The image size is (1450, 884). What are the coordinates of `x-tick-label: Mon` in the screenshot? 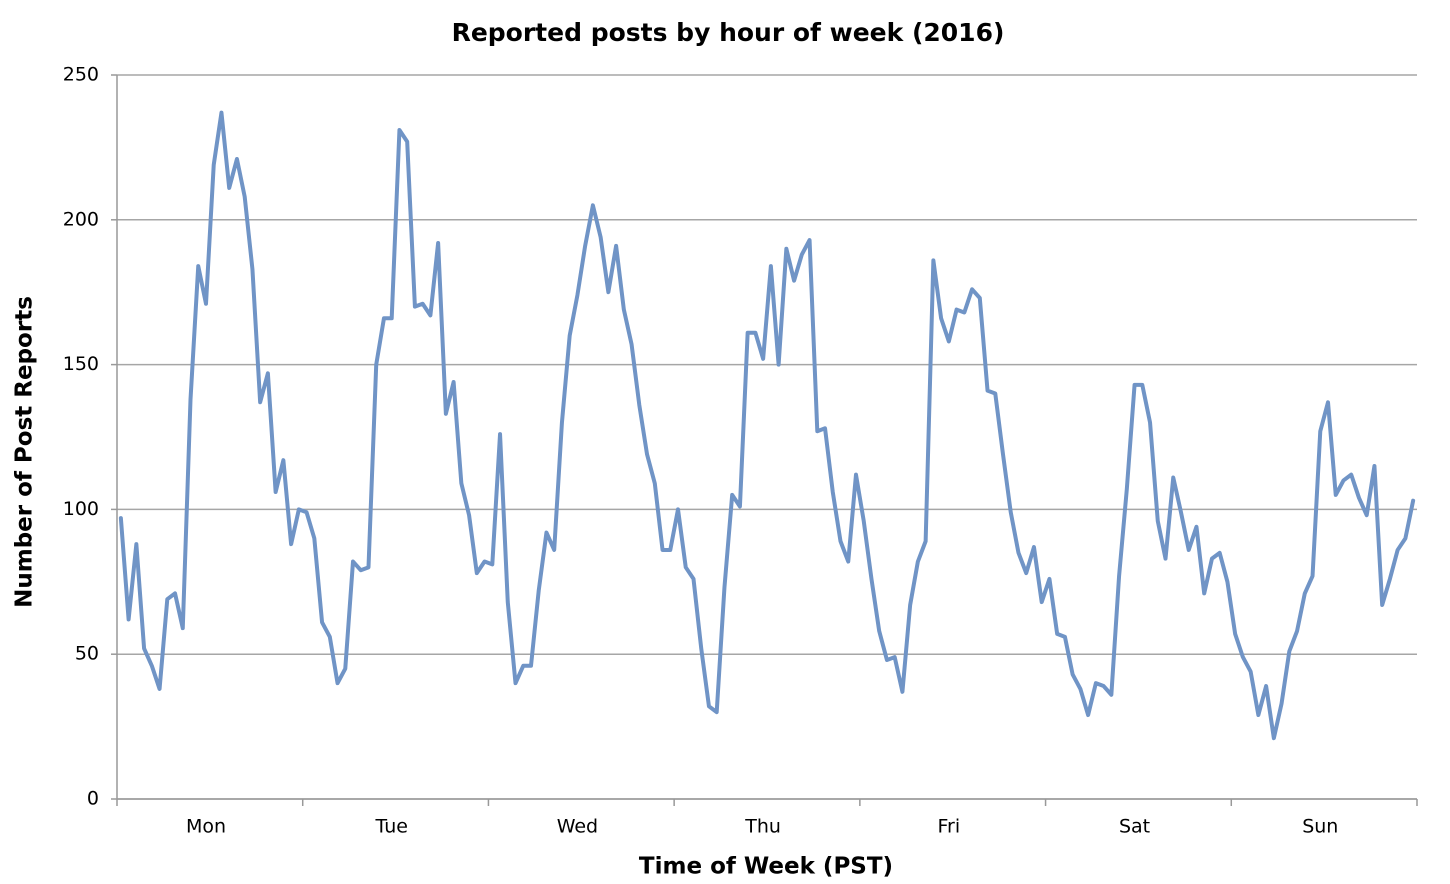 It's located at (206, 827).